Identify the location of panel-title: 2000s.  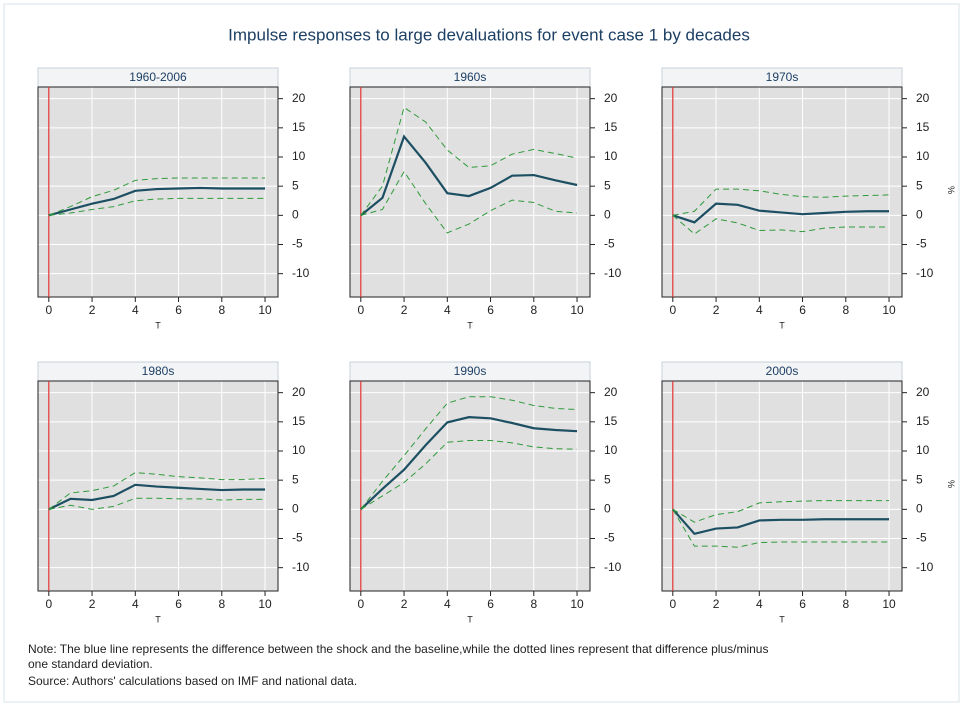
(782, 371).